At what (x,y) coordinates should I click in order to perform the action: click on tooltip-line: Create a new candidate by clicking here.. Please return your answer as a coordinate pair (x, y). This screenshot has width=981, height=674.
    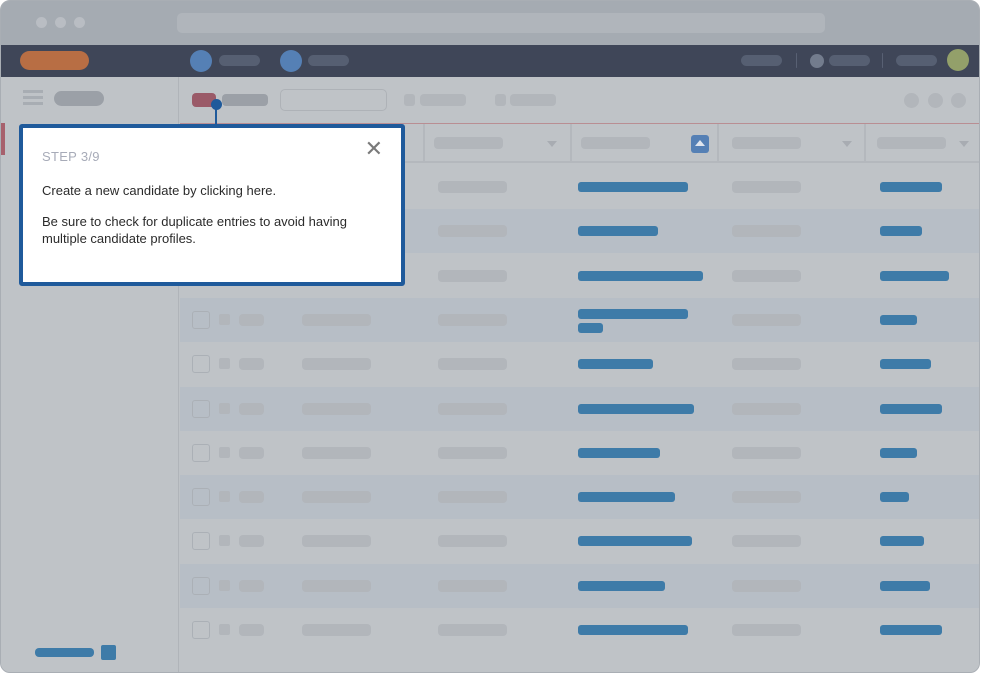
    Looking at the image, I should click on (159, 190).